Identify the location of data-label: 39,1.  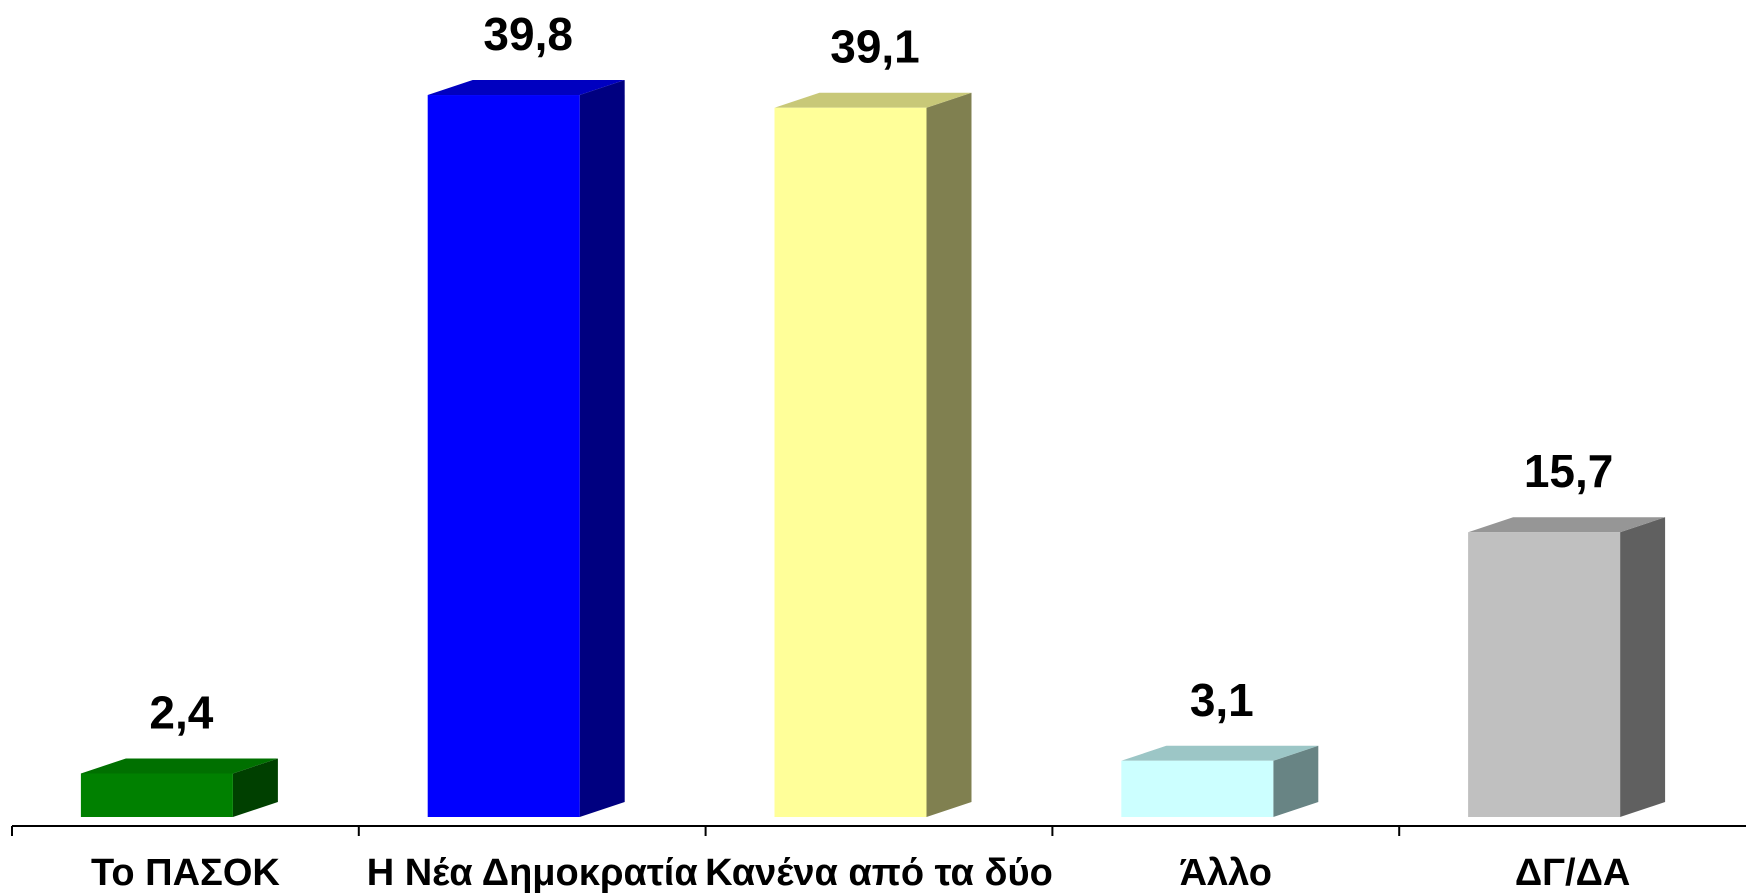
(875, 47).